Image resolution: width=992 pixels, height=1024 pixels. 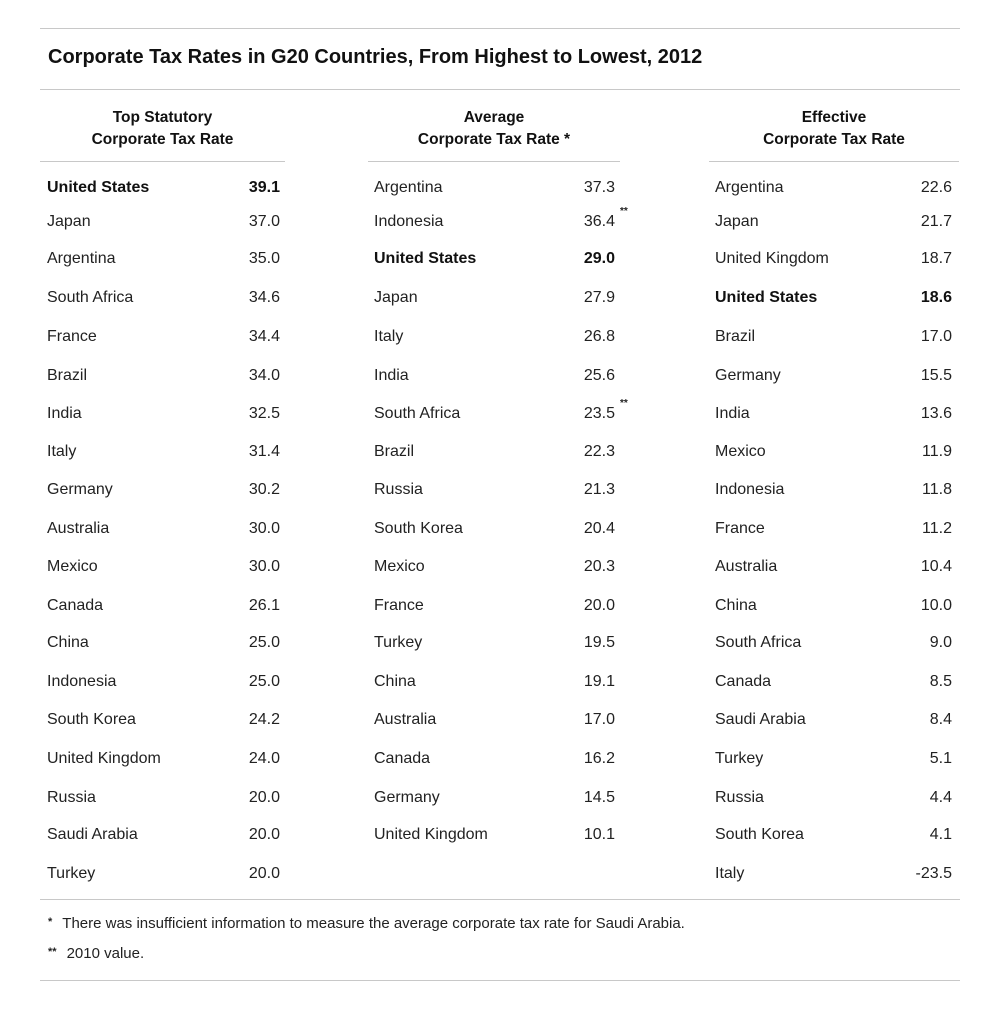 I want to click on country-name: France, so click(x=740, y=528).